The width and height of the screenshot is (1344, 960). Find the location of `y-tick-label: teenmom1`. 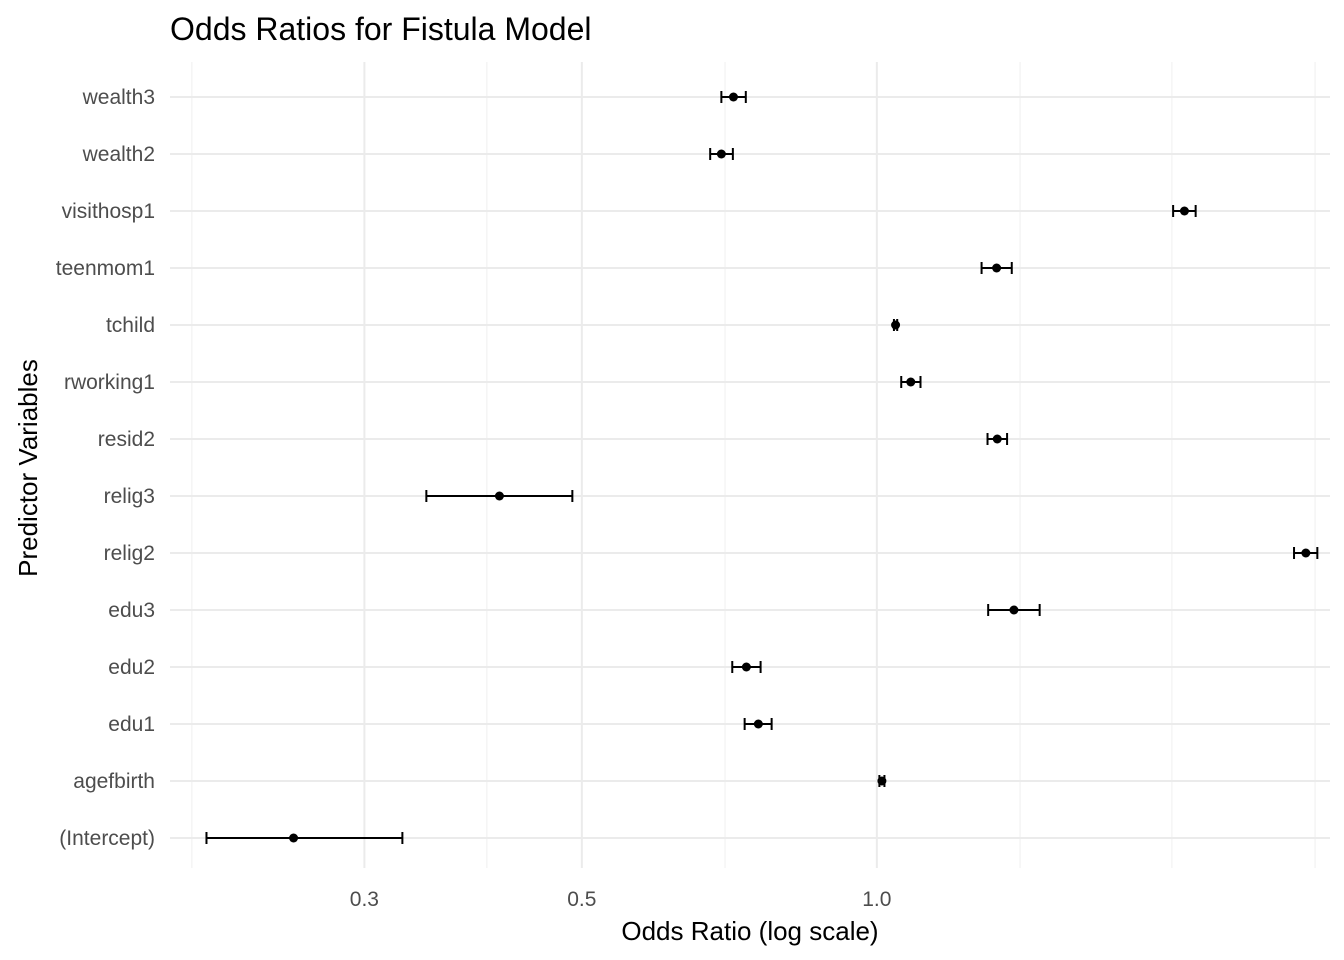

y-tick-label: teenmom1 is located at coordinates (105, 268).